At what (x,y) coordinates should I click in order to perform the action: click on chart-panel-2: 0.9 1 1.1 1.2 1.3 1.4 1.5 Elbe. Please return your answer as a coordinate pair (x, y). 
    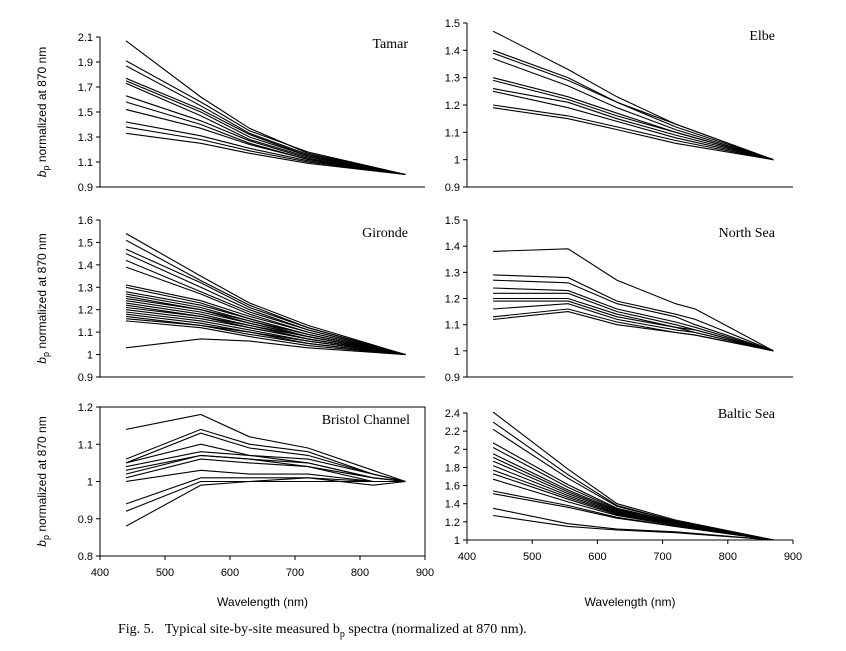
    Looking at the image, I should click on (619, 106).